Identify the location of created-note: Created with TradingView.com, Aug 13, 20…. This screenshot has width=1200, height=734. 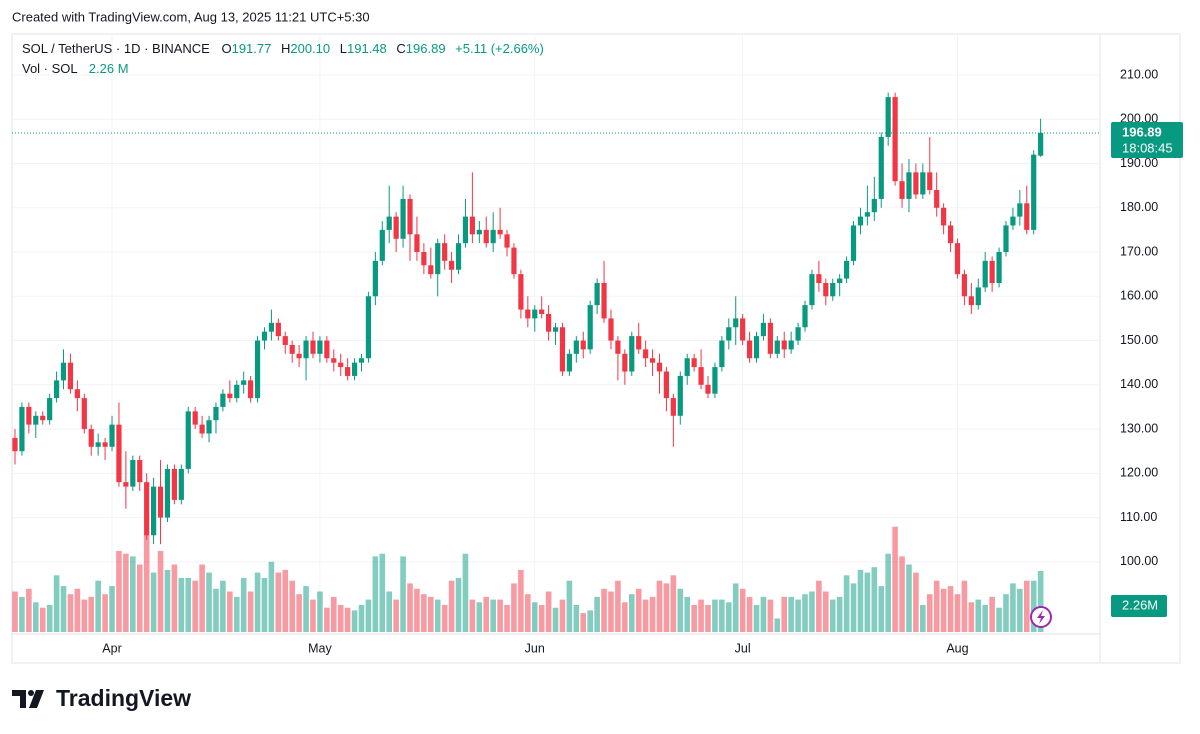
(191, 16).